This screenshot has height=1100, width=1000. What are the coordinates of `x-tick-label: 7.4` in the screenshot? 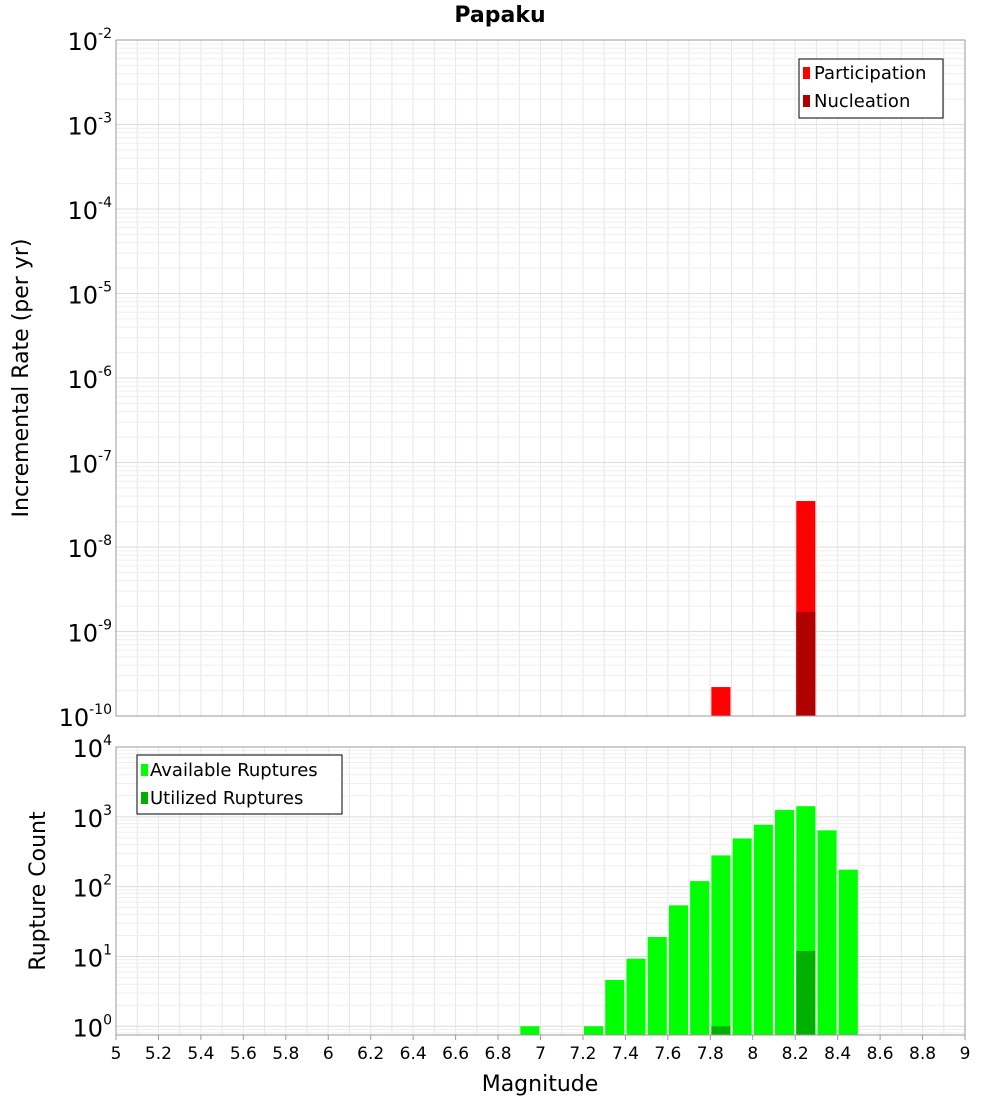 It's located at (625, 1054).